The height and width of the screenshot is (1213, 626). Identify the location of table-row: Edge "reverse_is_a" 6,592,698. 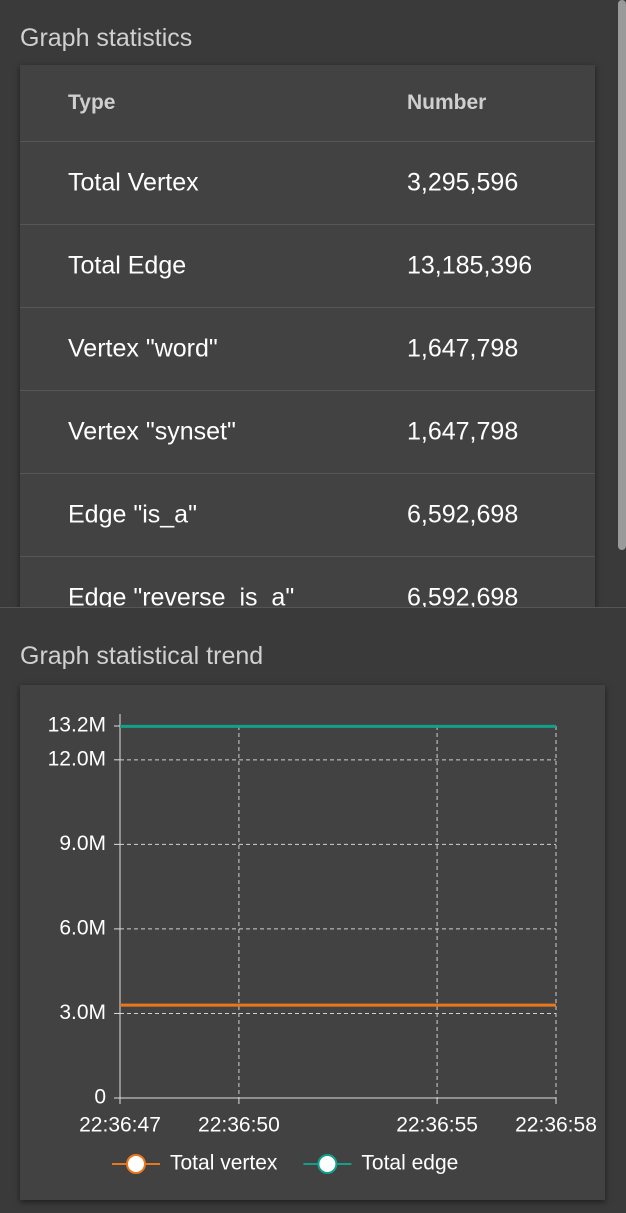
(307, 582).